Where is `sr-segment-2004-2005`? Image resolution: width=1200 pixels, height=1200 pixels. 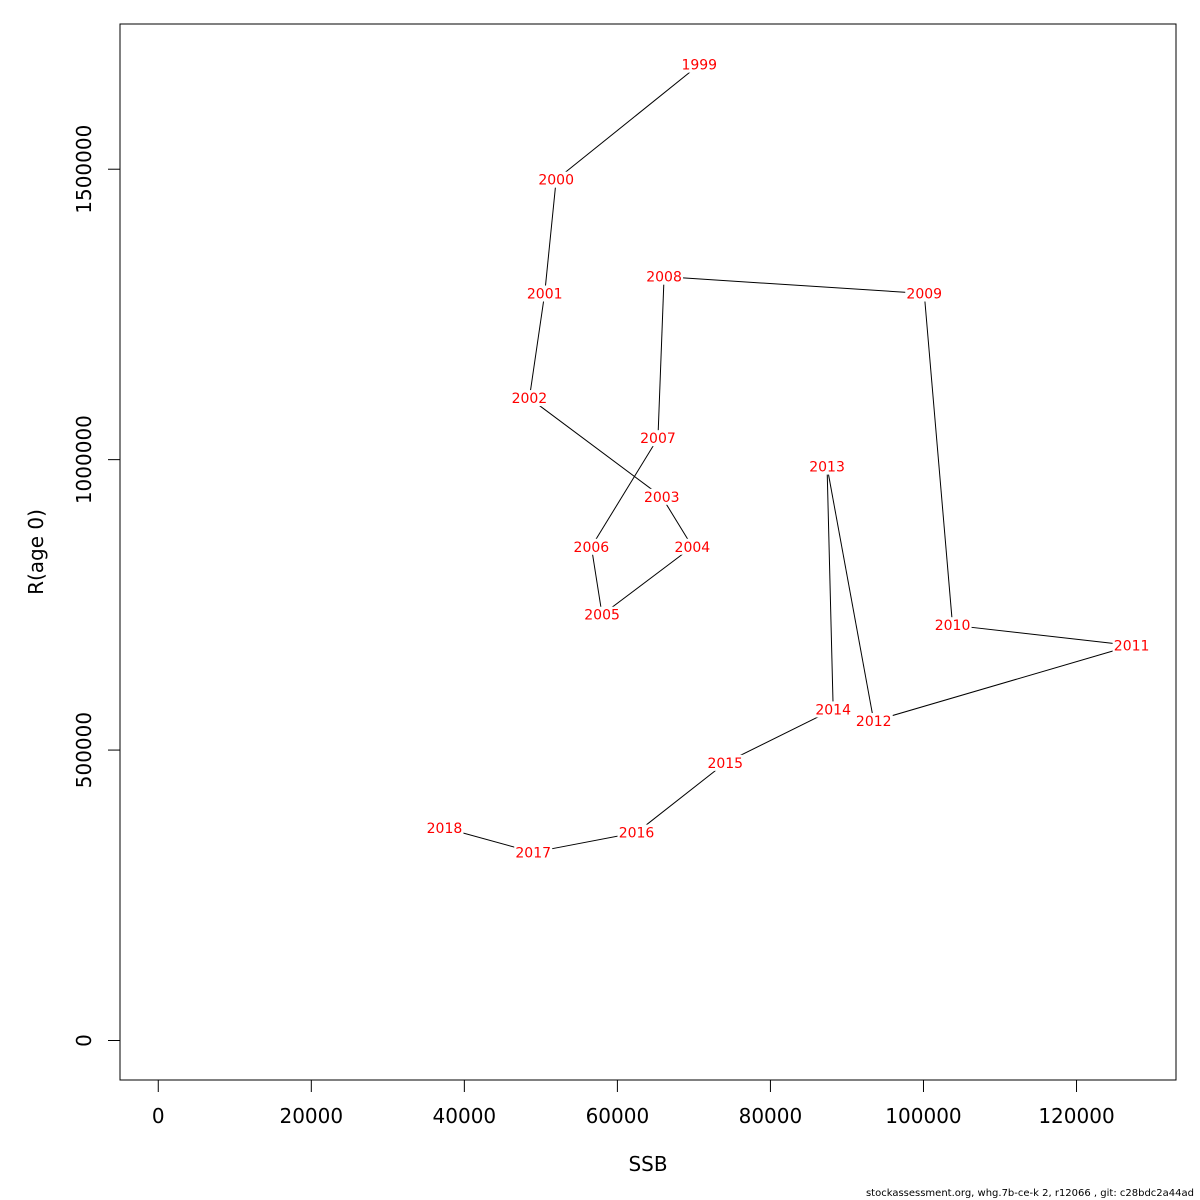 sr-segment-2004-2005 is located at coordinates (647, 581).